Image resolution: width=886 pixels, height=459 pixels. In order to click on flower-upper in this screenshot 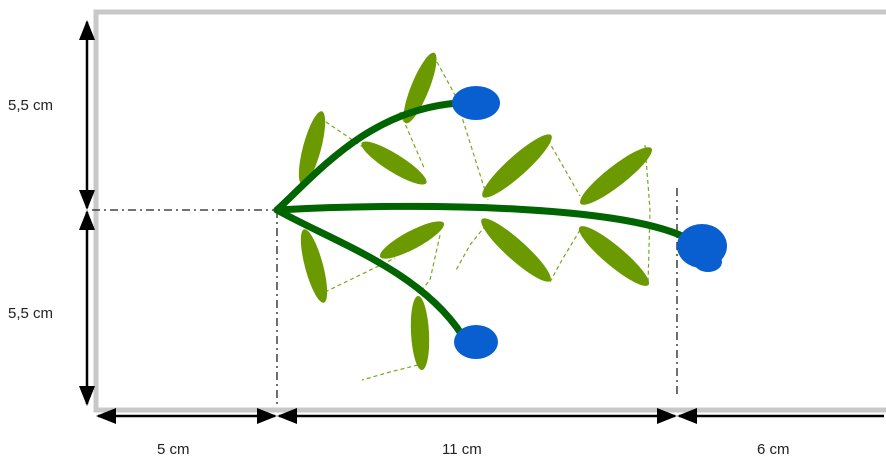, I will do `click(476, 103)`.